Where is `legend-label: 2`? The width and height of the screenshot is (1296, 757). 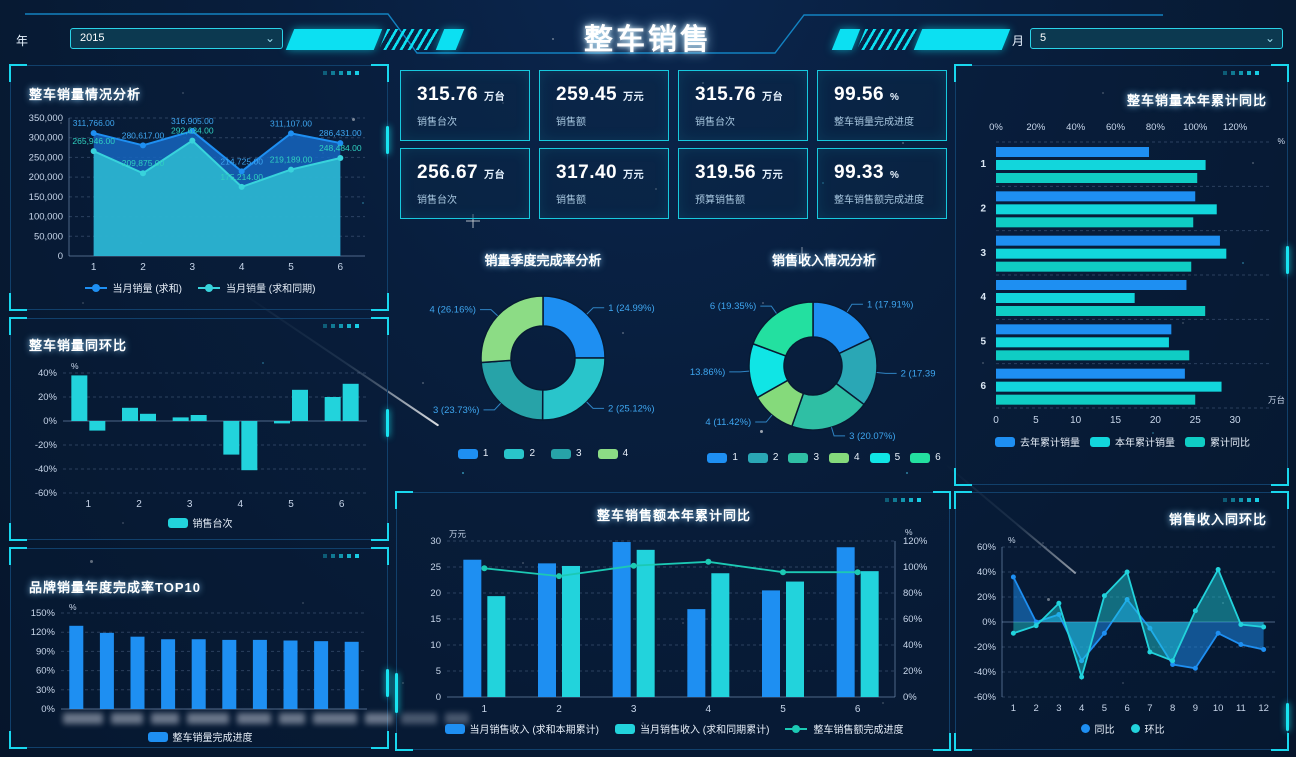 legend-label: 2 is located at coordinates (775, 457).